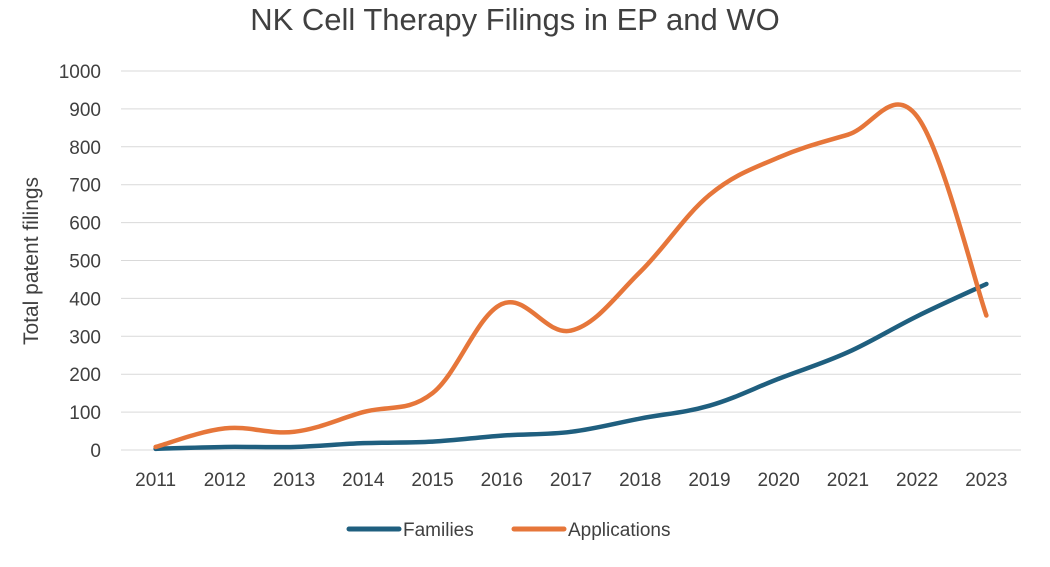 The width and height of the screenshot is (1050, 567). Describe the element at coordinates (438, 530) in the screenshot. I see `legend-label-families: Families` at that location.